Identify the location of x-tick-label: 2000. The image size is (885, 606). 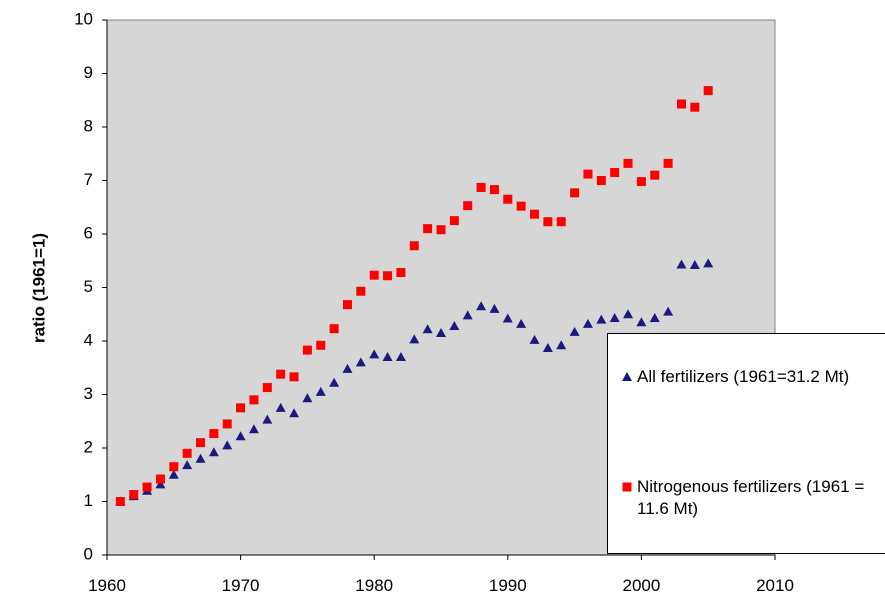
(641, 585).